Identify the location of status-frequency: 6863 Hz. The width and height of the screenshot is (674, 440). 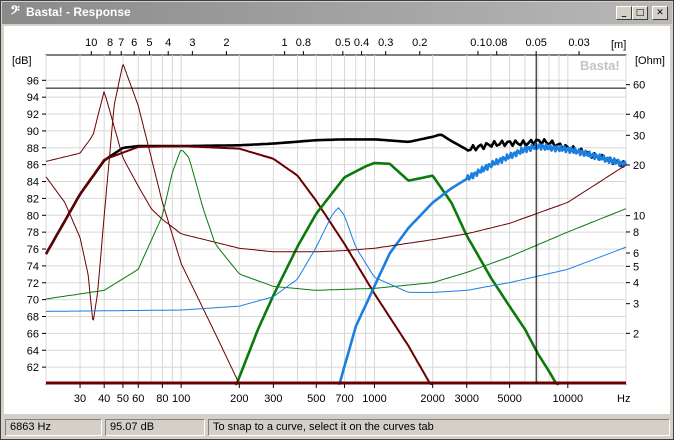
(53, 427).